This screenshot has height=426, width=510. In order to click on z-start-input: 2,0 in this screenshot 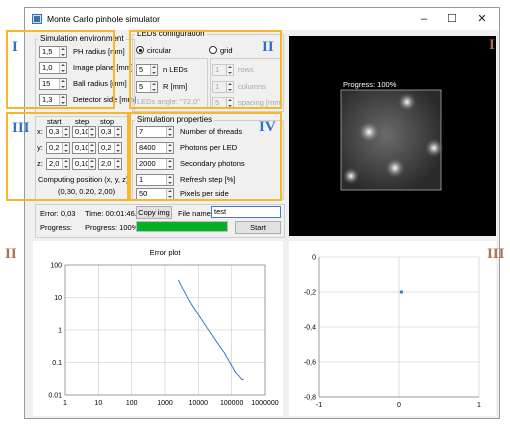, I will do `click(58, 164)`.